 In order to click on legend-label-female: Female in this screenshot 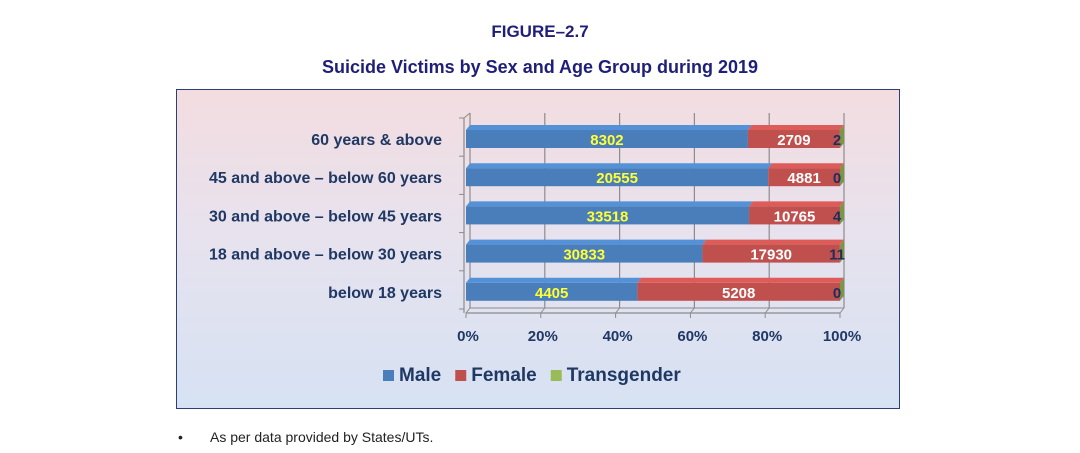, I will do `click(503, 375)`.